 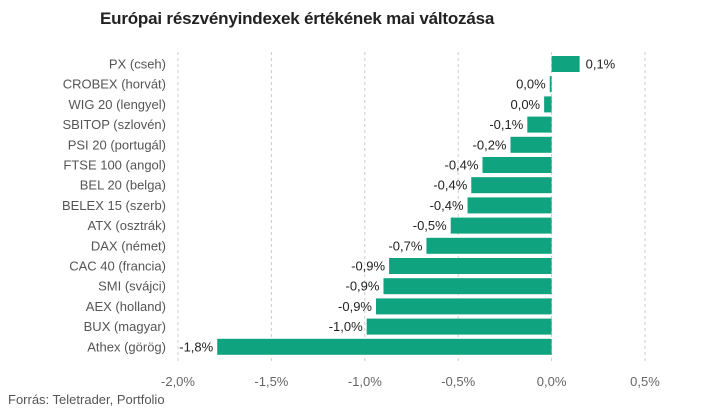 What do you see at coordinates (117, 144) in the screenshot?
I see `category-label: PSI 20 (portugál)` at bounding box center [117, 144].